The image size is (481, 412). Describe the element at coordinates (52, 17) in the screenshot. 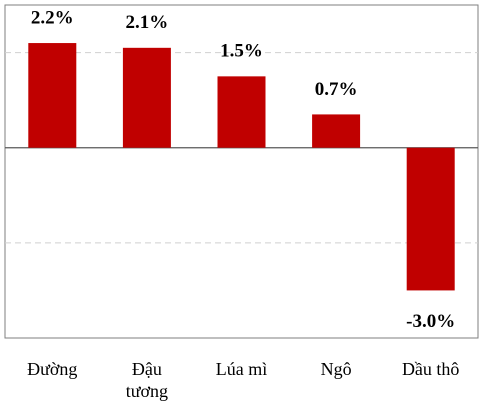

I see `value-label: 2.2%` at that location.